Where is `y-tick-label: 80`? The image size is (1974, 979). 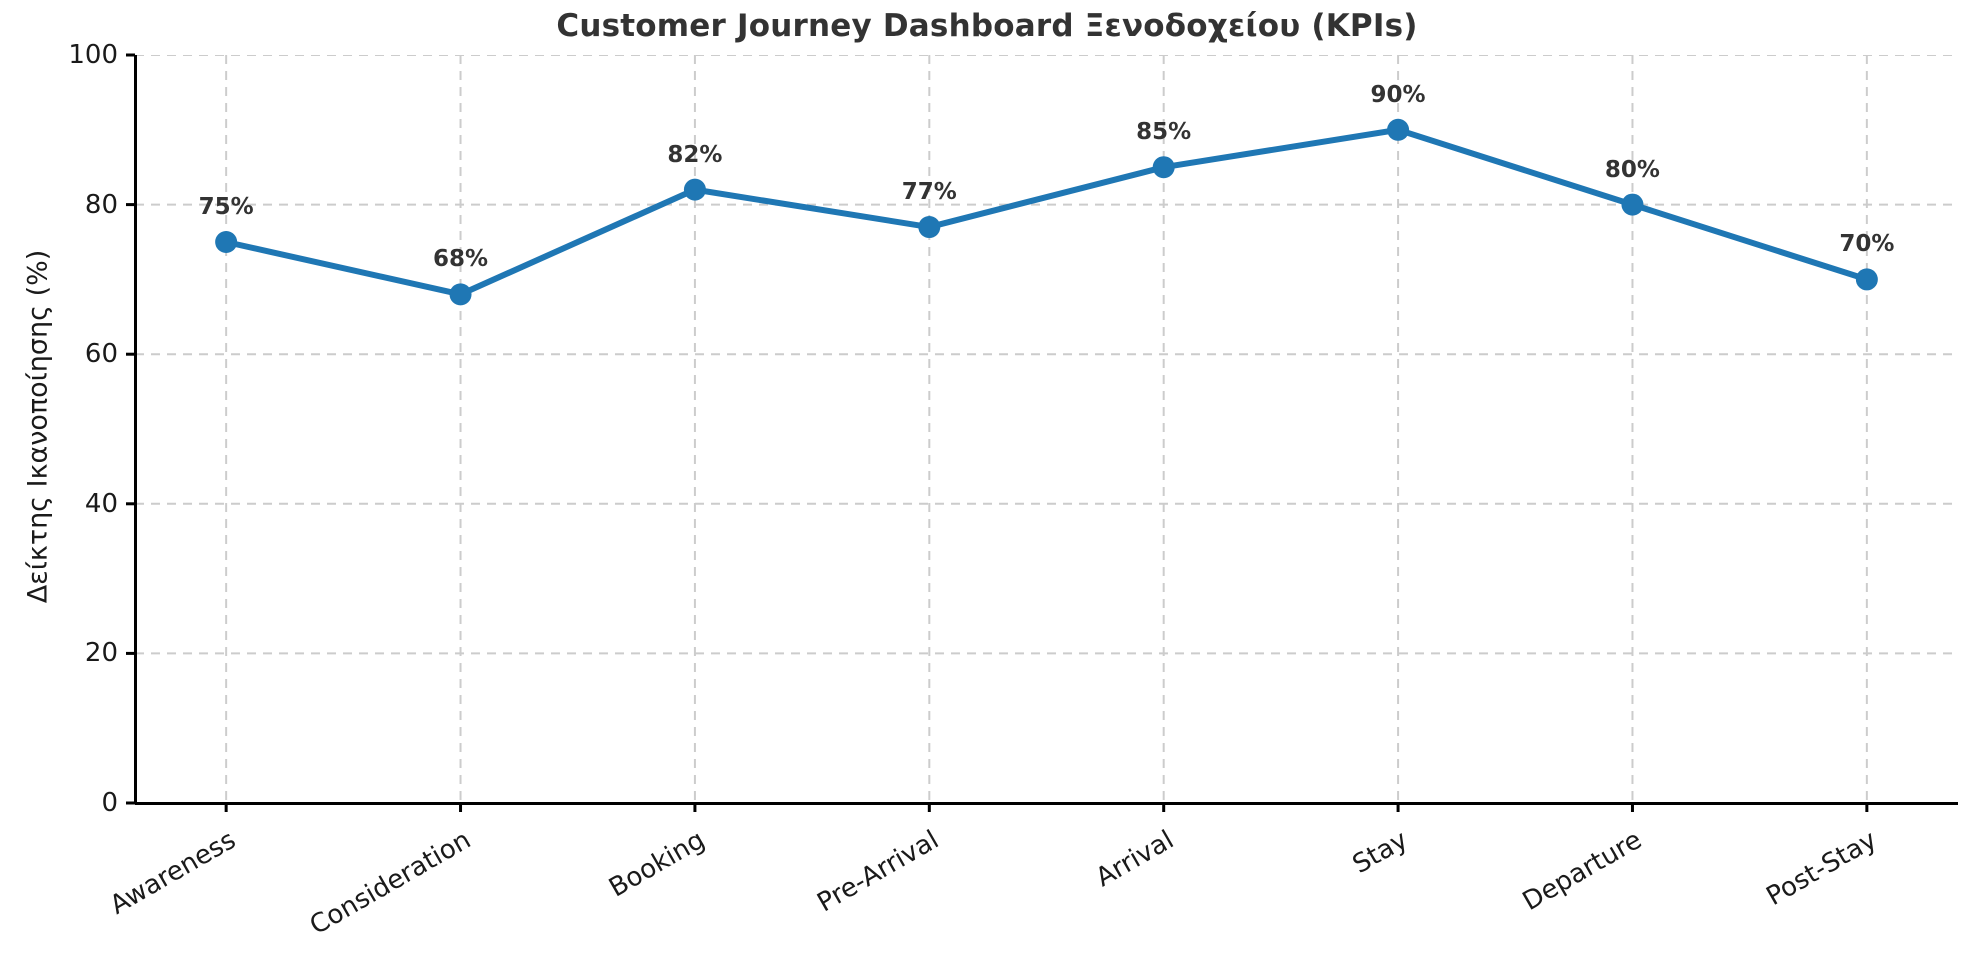
y-tick-label: 80 is located at coordinates (101, 204).